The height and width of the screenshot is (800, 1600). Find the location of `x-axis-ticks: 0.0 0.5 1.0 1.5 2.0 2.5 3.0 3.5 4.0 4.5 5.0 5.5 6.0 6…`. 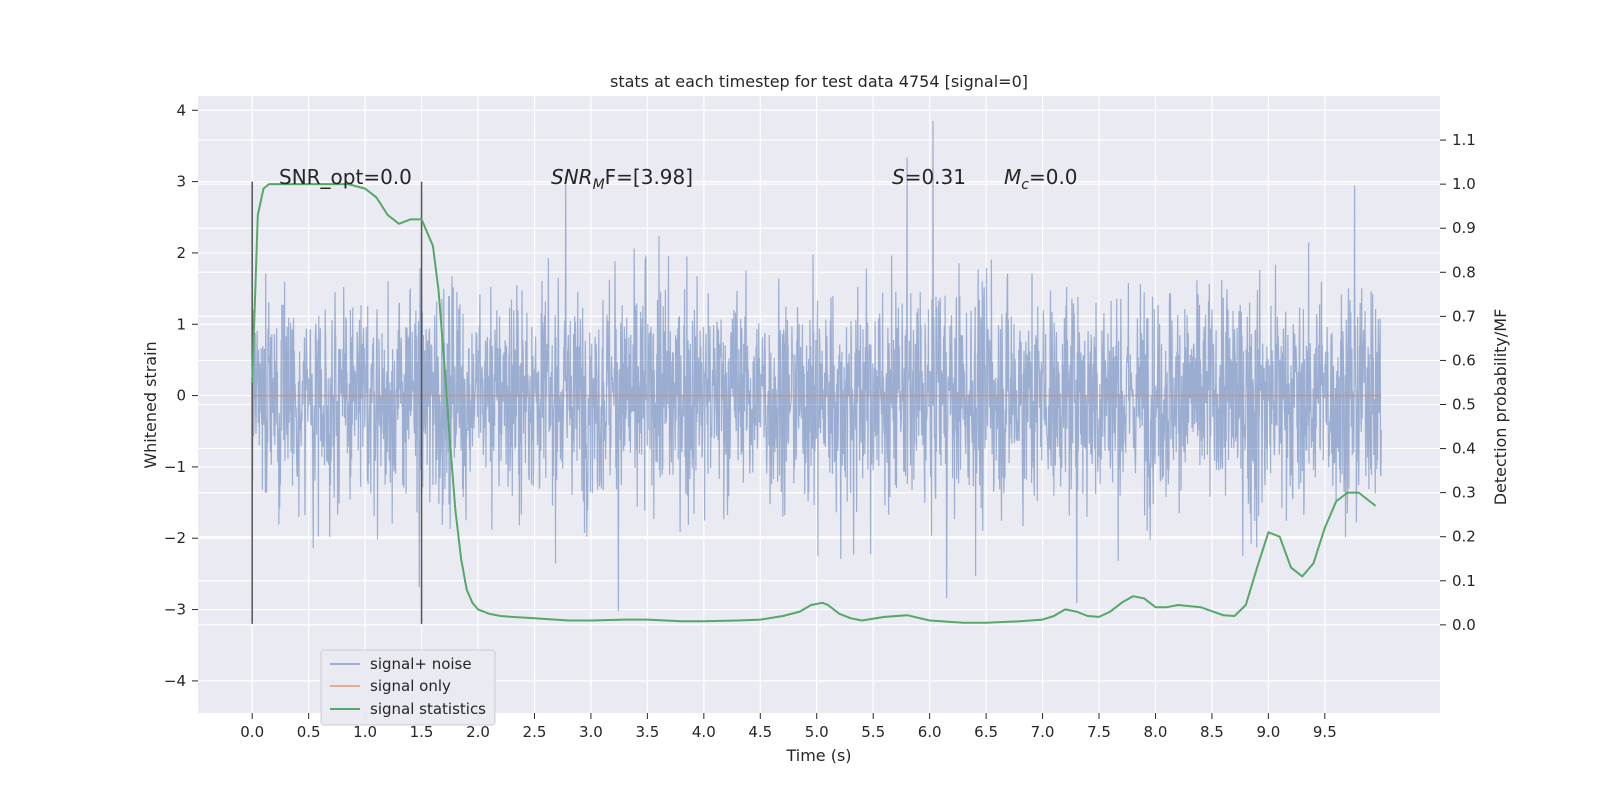

x-axis-ticks: 0.0 0.5 1.0 1.5 2.0 2.5 3.0 3.5 4.0 4.5 5.0 5.5 6.0 6… is located at coordinates (788, 727).